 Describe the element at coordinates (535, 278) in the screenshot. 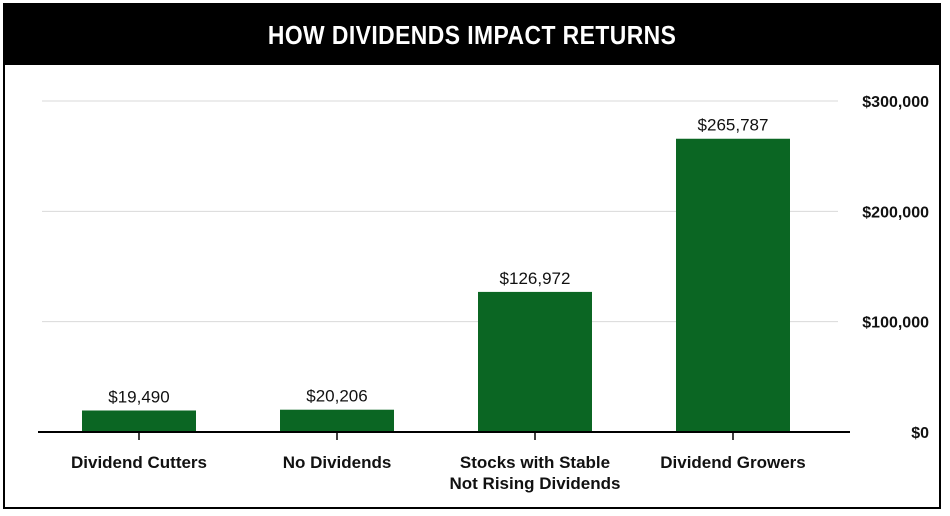

I see `value-label: $126,972` at that location.